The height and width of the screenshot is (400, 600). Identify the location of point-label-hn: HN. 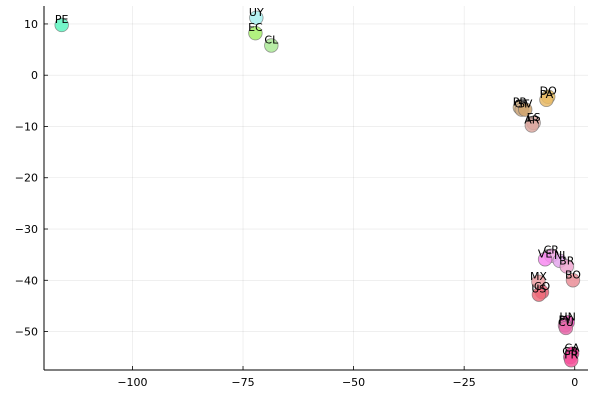
(567, 316).